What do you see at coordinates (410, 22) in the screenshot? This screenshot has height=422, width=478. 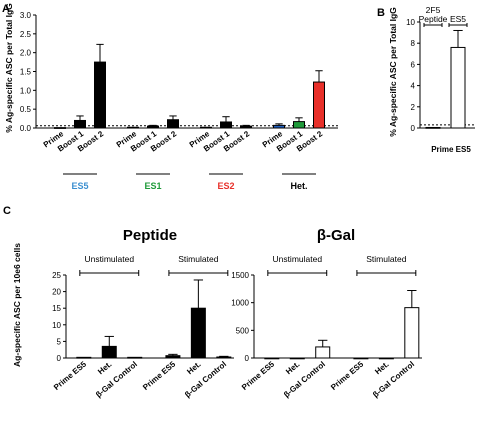 I see `panel-b-ytick-label: 10` at bounding box center [410, 22].